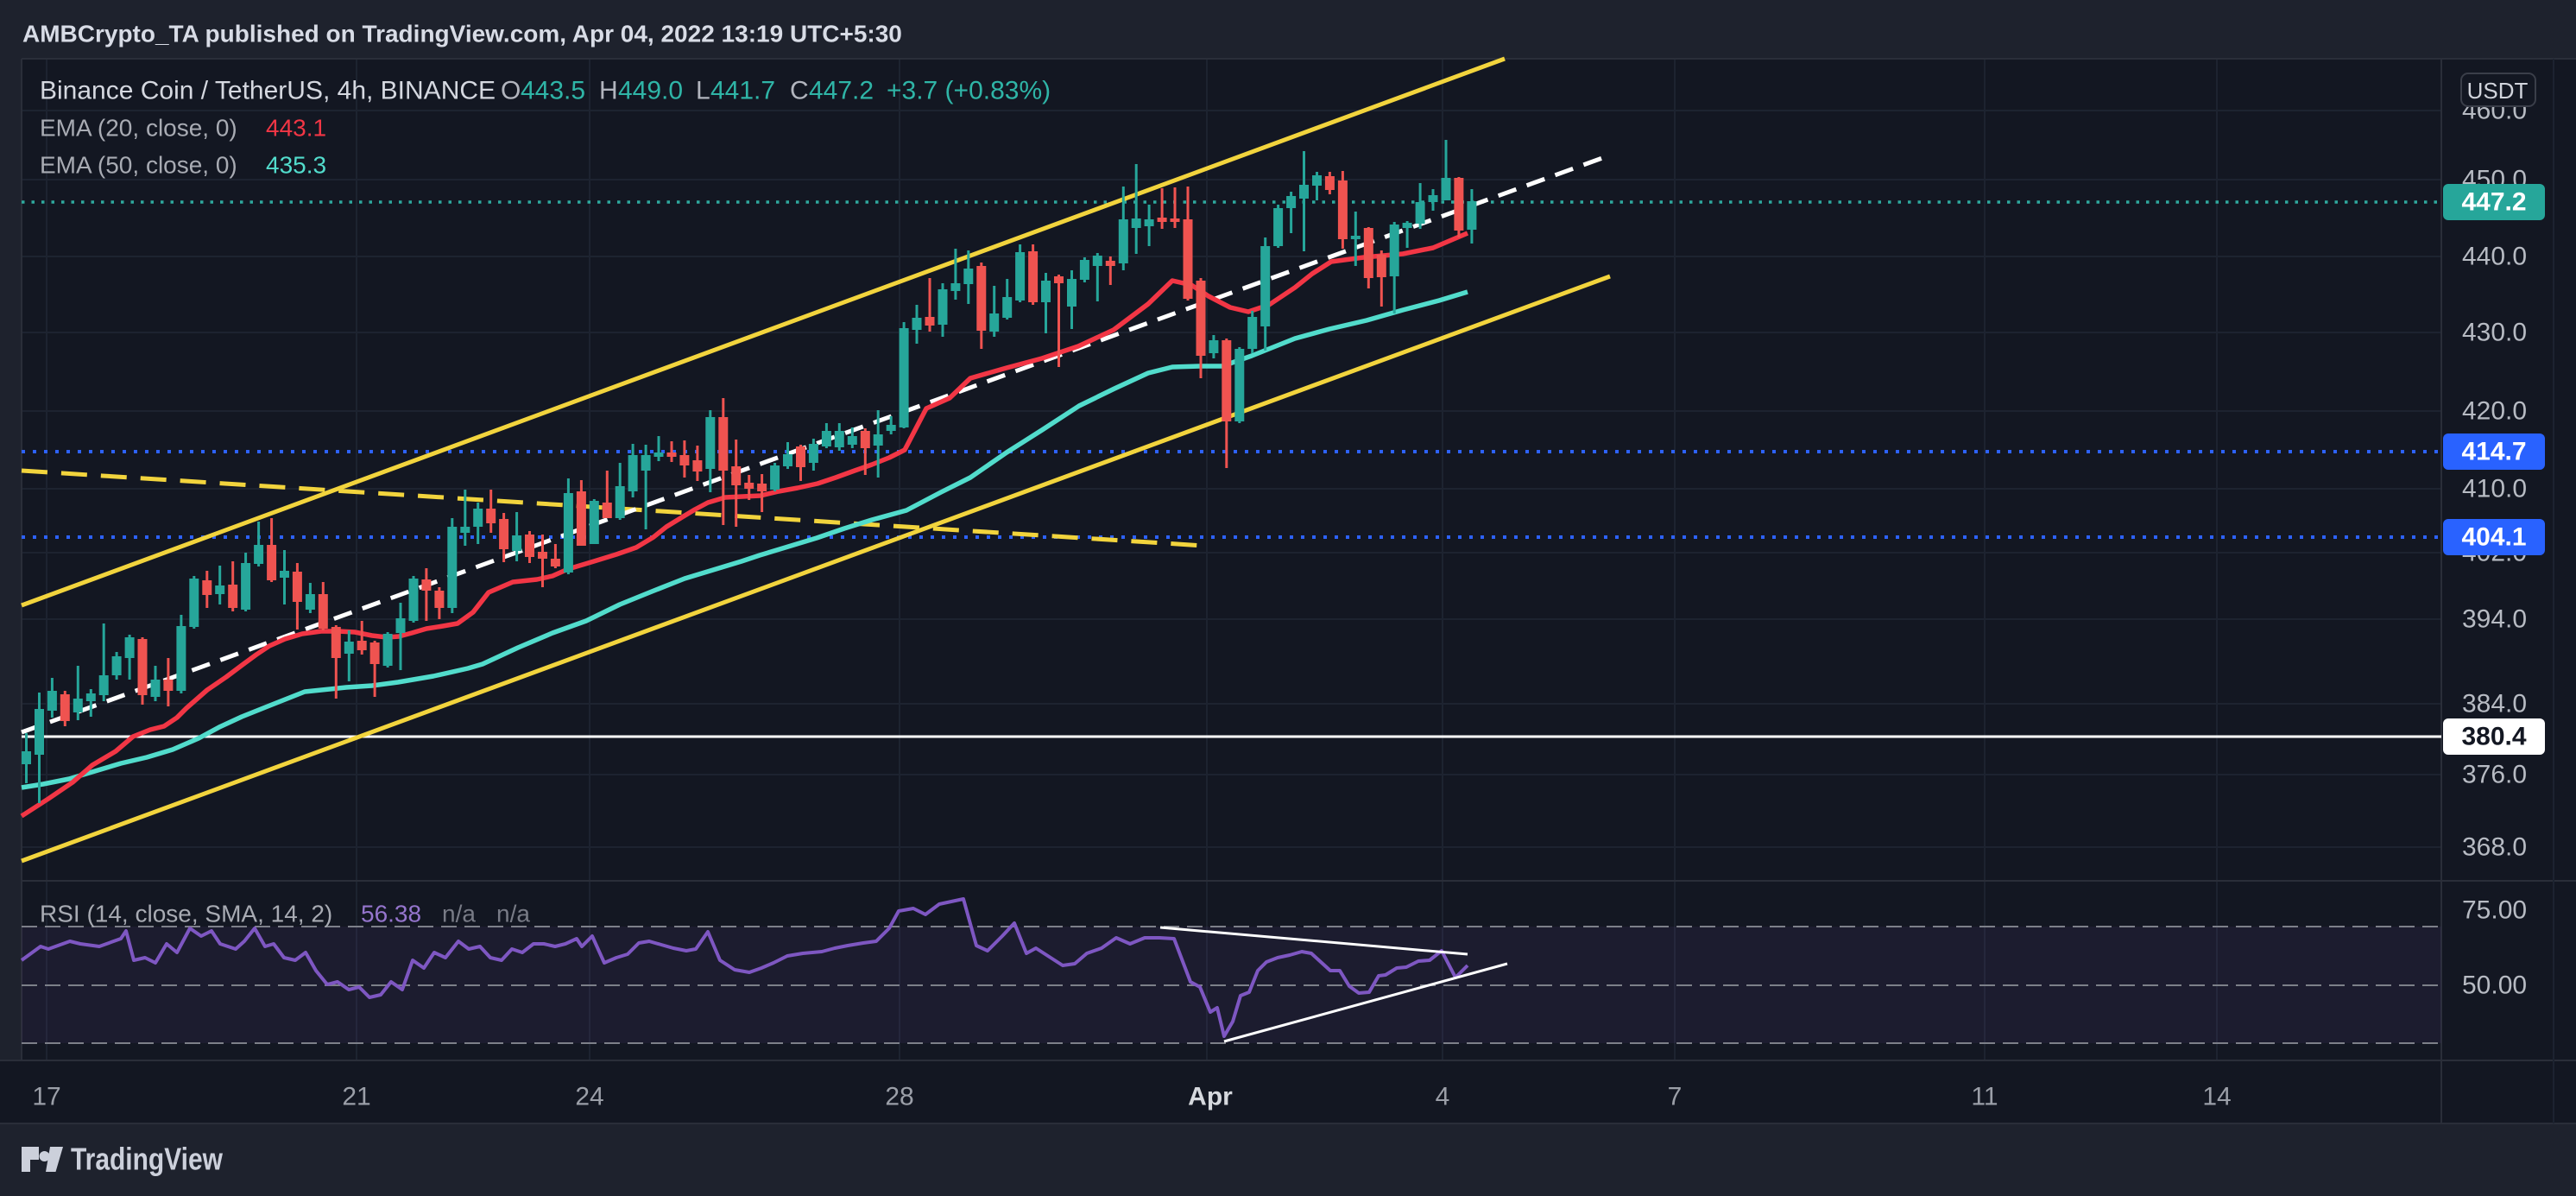  Describe the element at coordinates (969, 91) in the screenshot. I see `svg-text: +3.7 (+0.83%)` at that location.